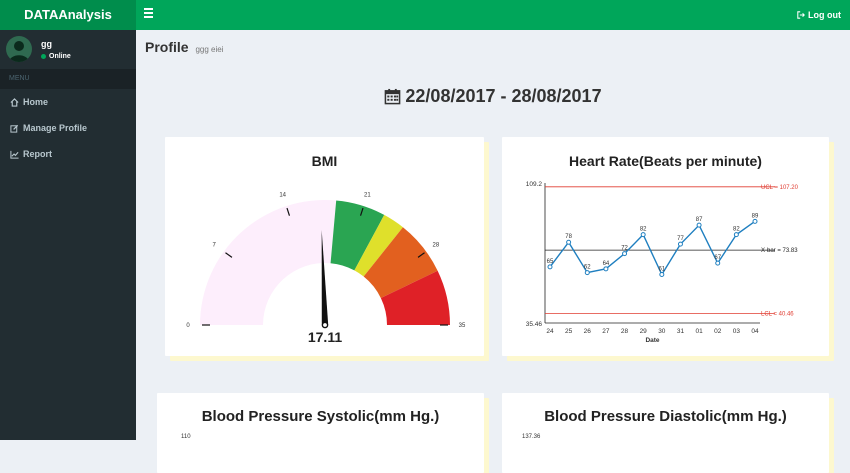 The height and width of the screenshot is (473, 850). I want to click on heart-rate-data-label: 65, so click(550, 262).